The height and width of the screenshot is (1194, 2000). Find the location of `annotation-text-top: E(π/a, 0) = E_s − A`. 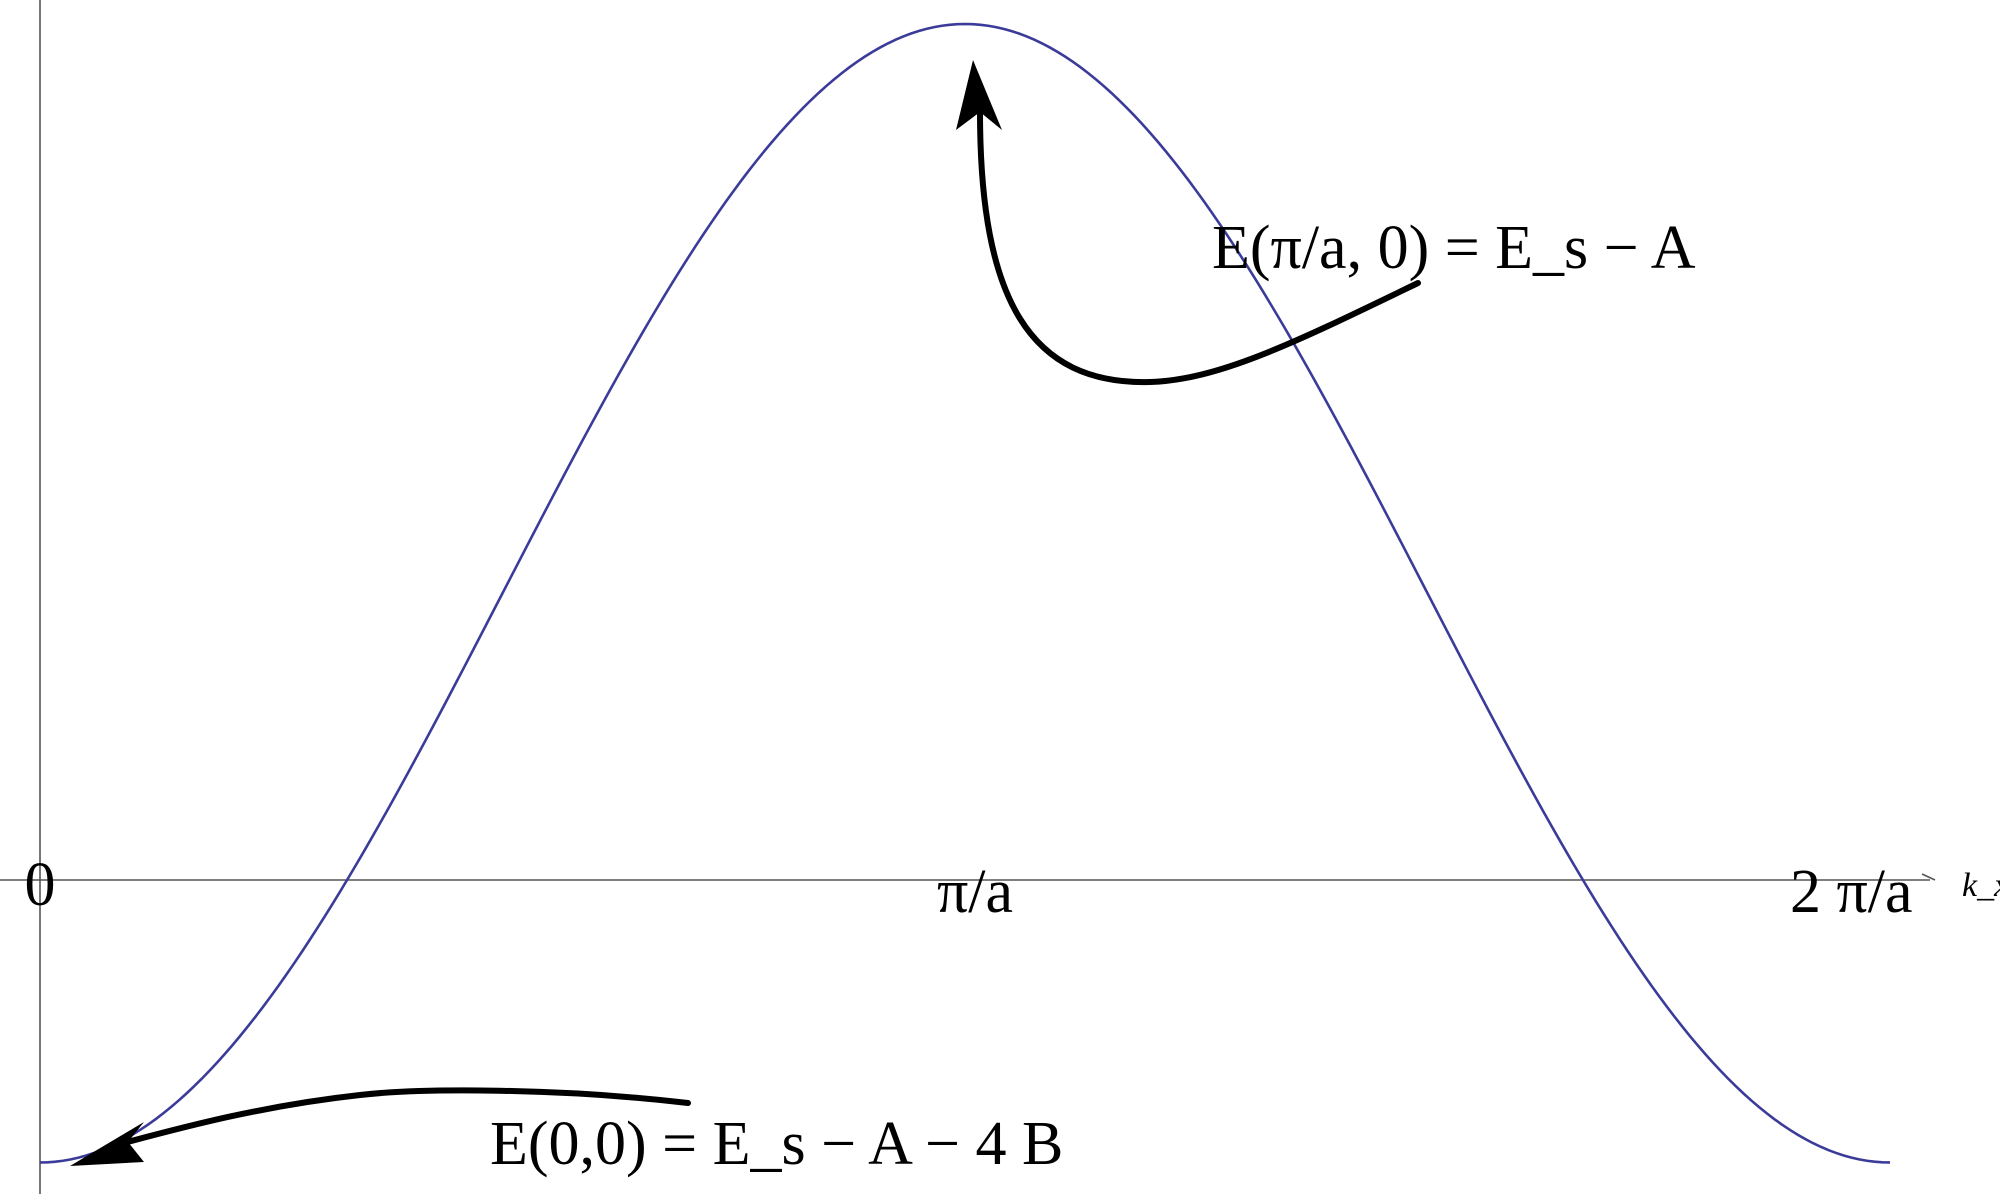

annotation-text-top: E(π/a, 0) = E_s − A is located at coordinates (1454, 248).